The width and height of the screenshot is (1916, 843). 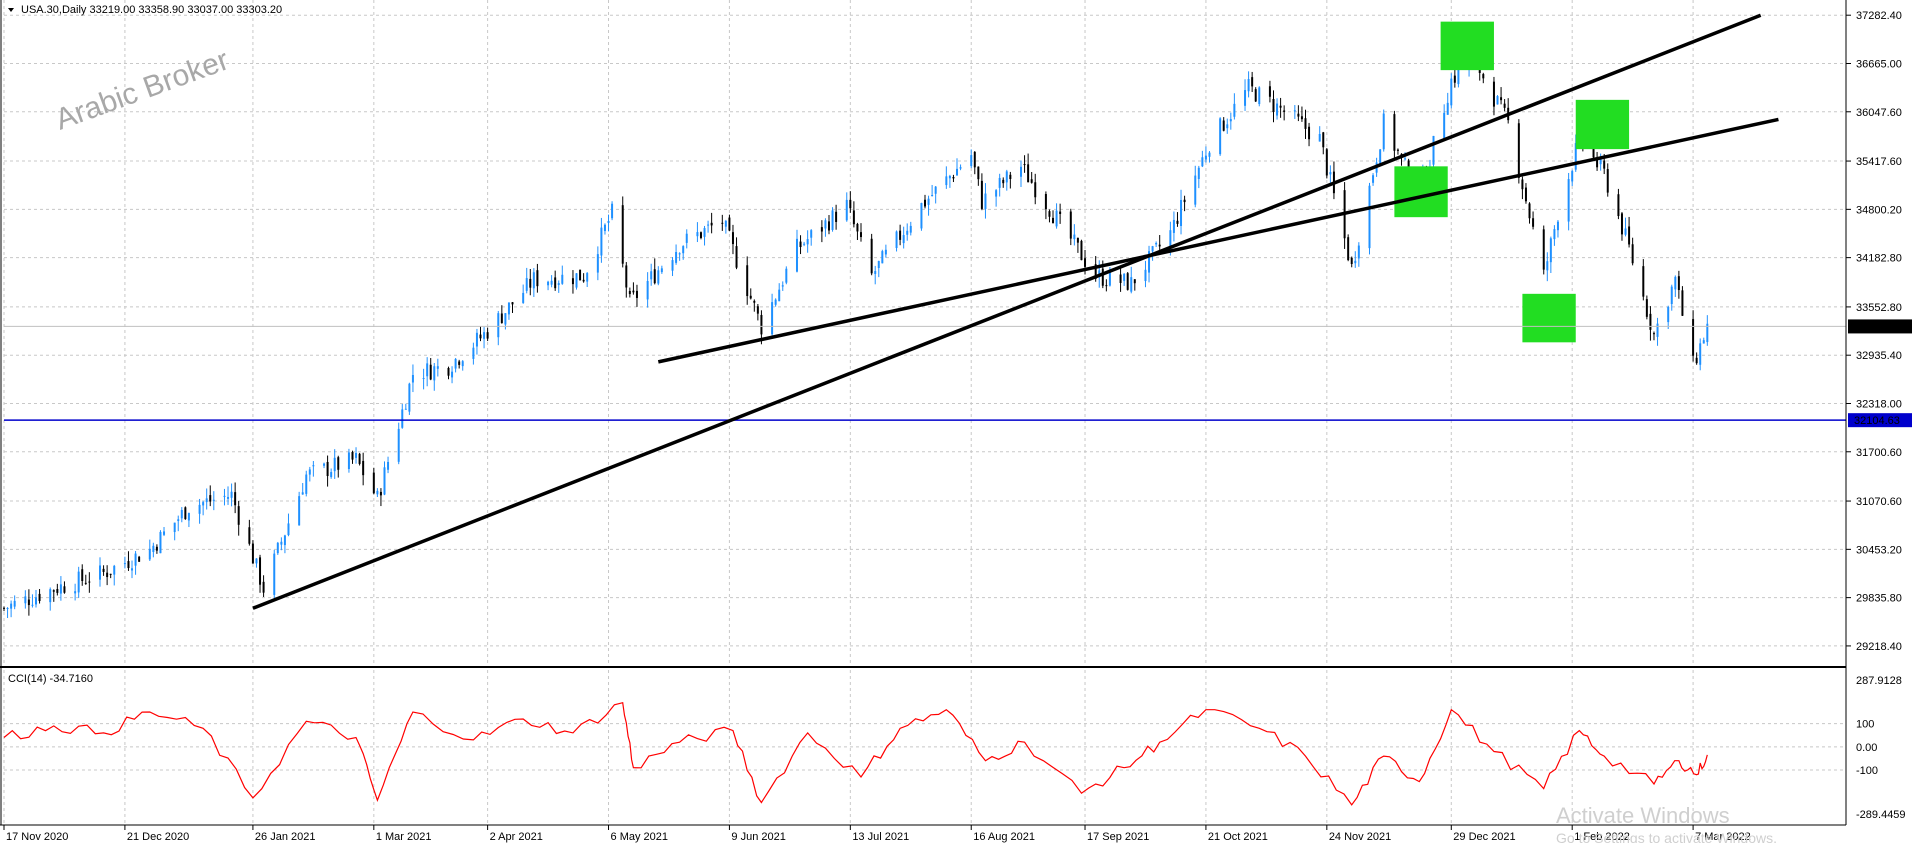 I want to click on current-price-tag: 33303.20, so click(x=1877, y=327).